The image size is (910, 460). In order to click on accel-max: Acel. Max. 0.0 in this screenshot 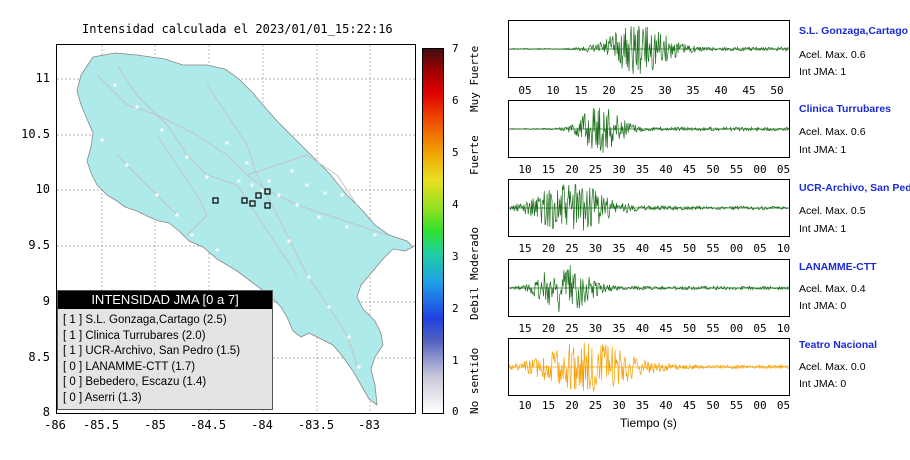, I will do `click(832, 367)`.